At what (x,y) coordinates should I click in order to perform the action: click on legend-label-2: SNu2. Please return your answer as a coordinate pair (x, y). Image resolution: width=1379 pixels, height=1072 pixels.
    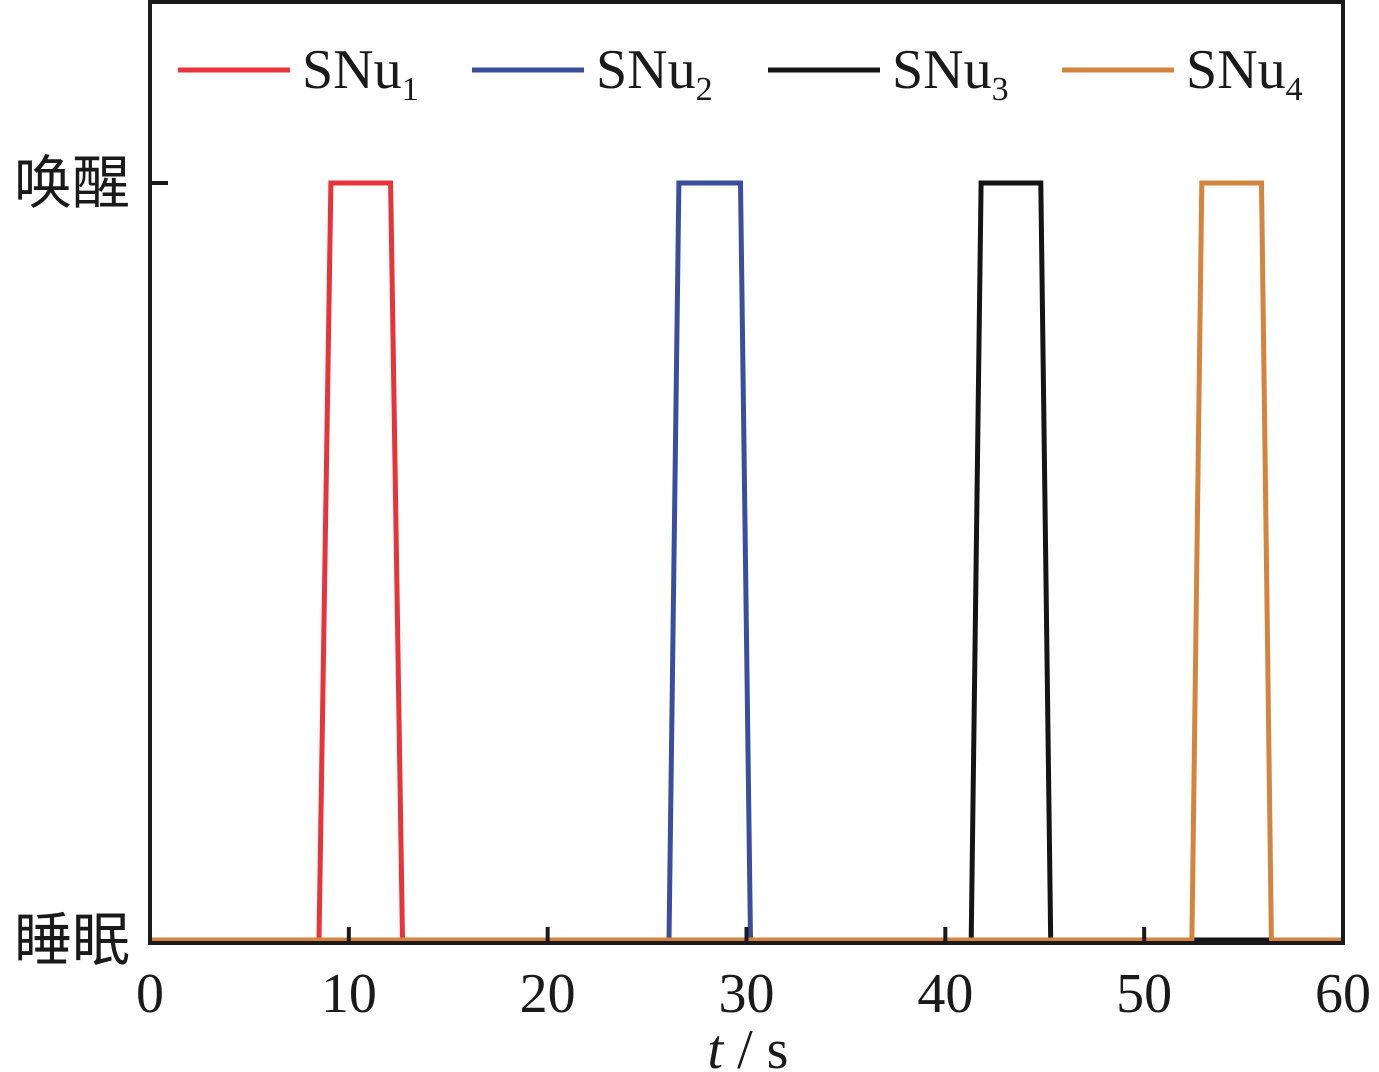
    Looking at the image, I should click on (654, 73).